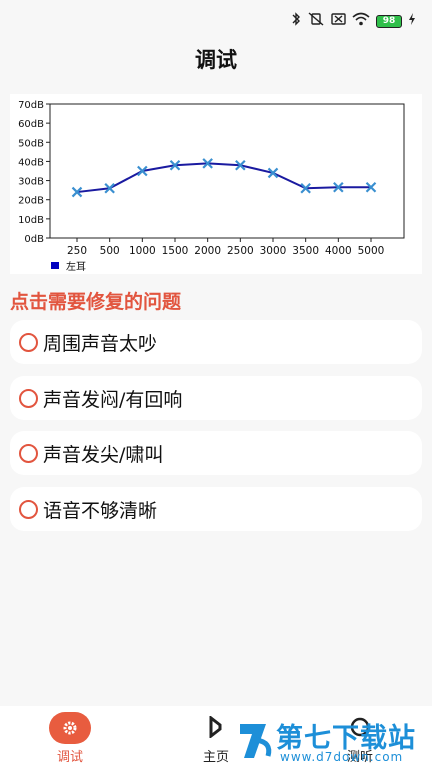 The height and width of the screenshot is (768, 432). I want to click on charging-bolt-icon, so click(412, 21).